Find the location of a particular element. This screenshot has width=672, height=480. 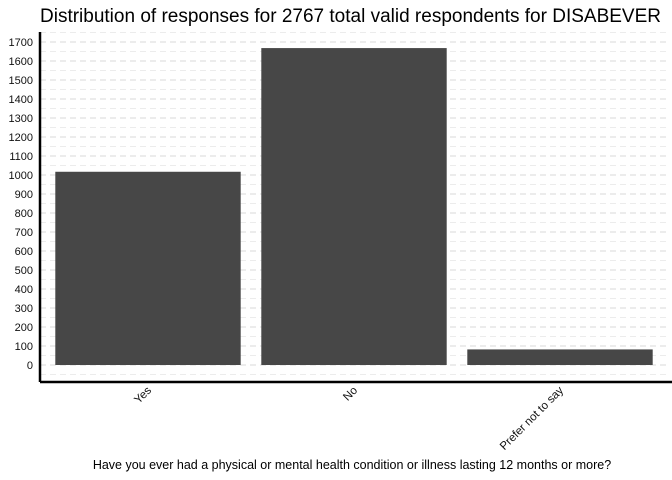

y-tick-label: 1200 is located at coordinates (21, 138).